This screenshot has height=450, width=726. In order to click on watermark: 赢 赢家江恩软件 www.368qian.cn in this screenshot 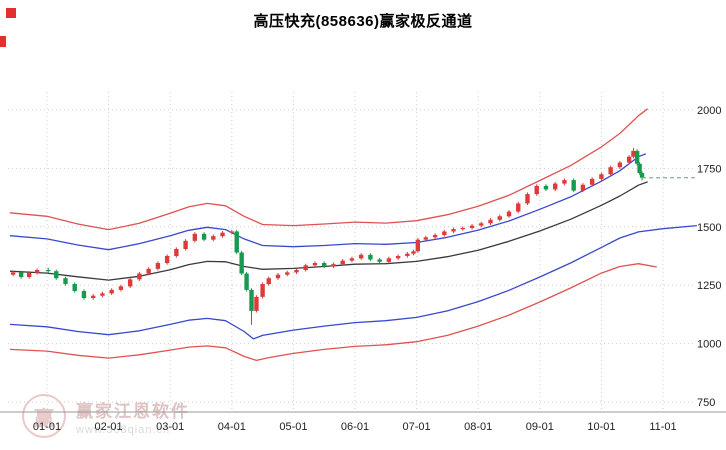, I will do `click(106, 416)`.